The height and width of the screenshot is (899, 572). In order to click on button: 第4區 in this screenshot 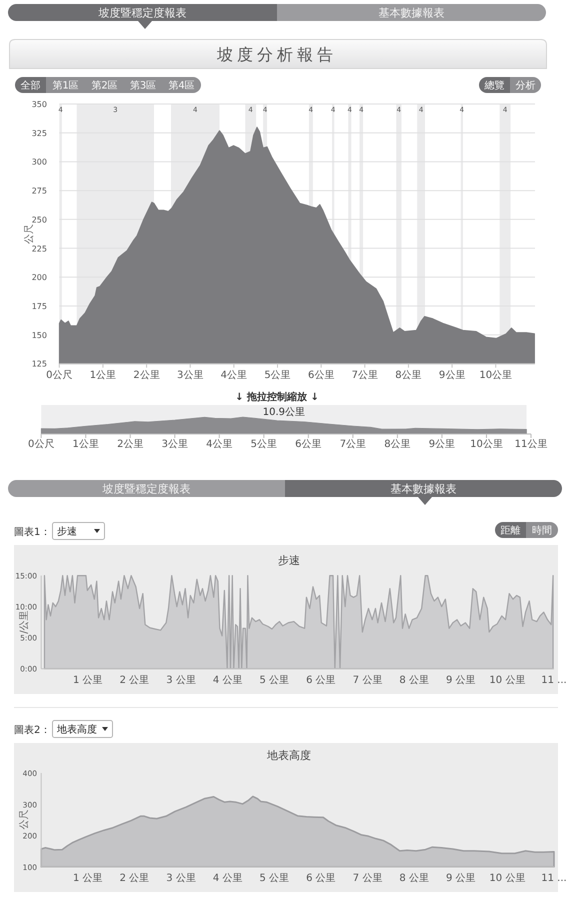, I will do `click(181, 85)`.